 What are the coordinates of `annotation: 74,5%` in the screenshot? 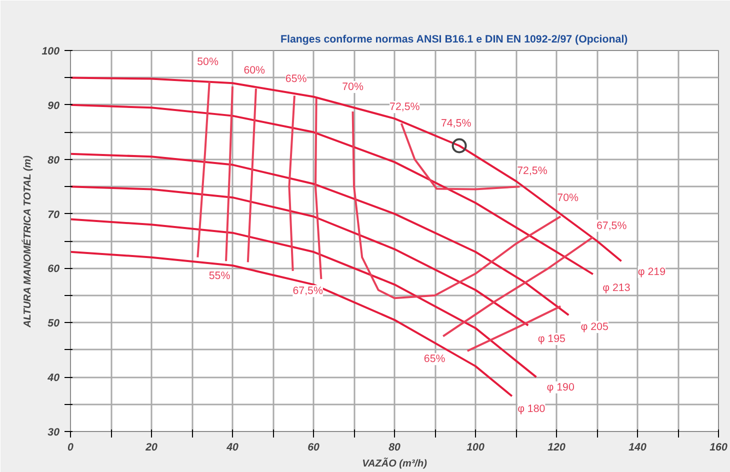 It's located at (456, 123).